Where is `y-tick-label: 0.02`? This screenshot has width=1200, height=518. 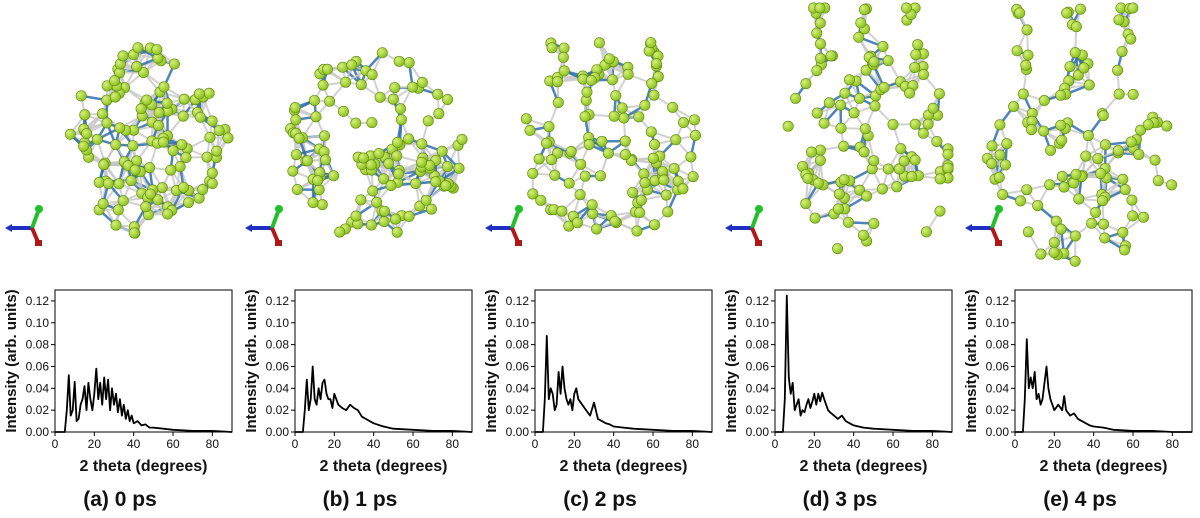
y-tick-label: 0.02 is located at coordinates (38, 410).